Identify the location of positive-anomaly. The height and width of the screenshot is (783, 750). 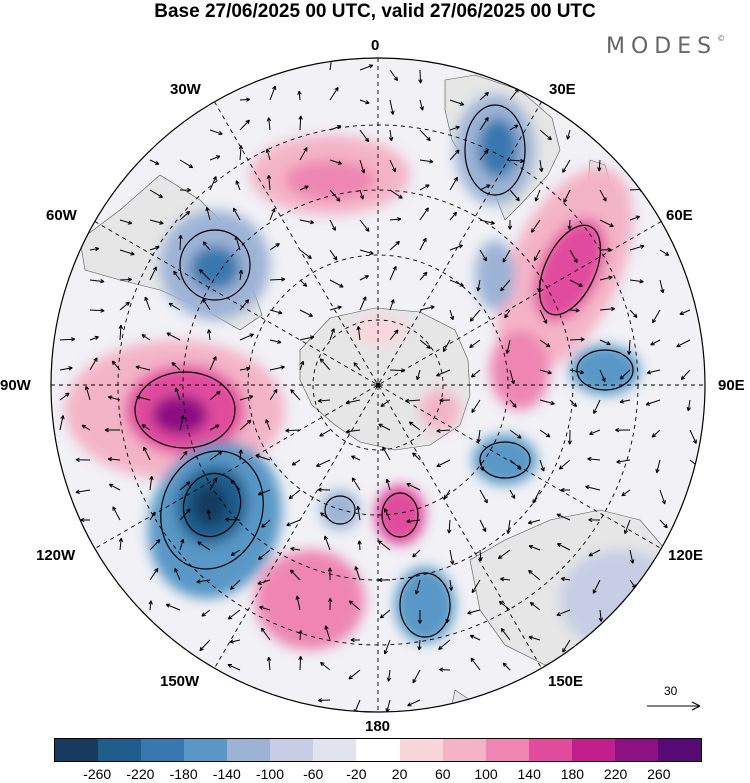
(180, 415).